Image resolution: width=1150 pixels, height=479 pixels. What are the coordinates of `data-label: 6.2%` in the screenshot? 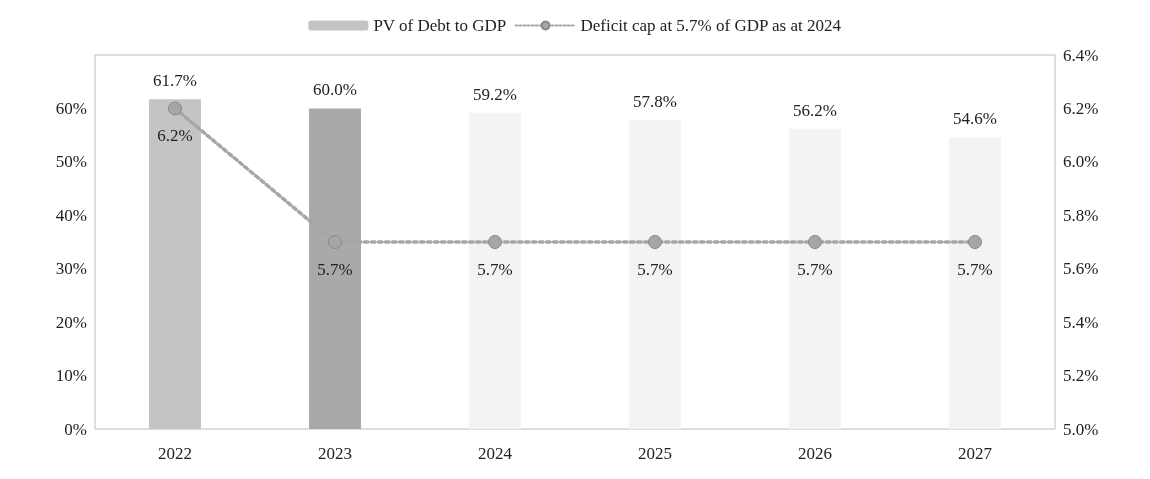 It's located at (175, 136).